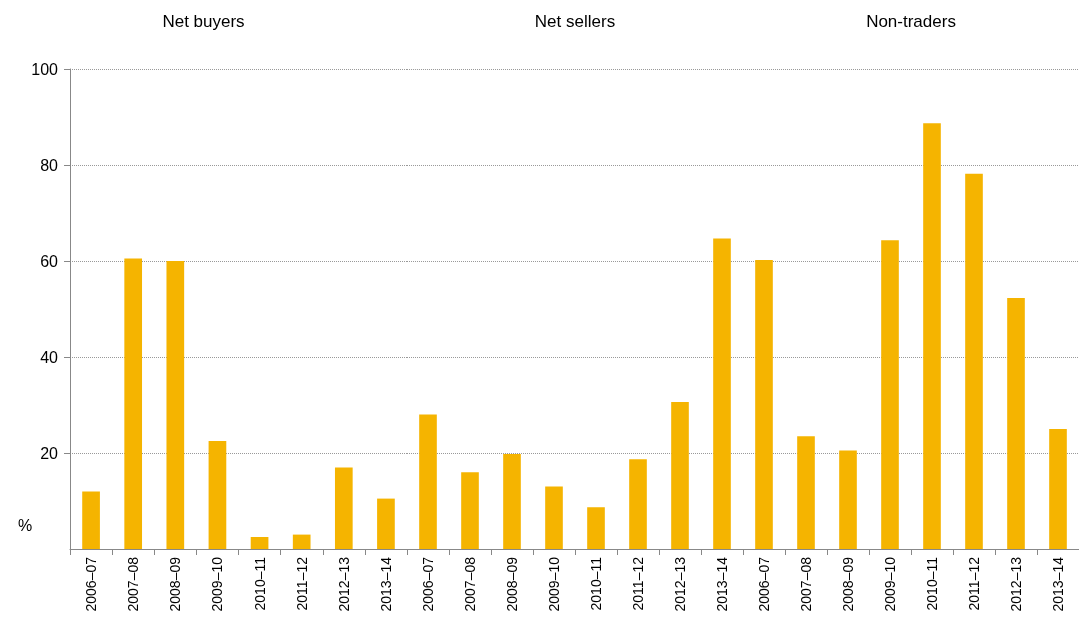 The image size is (1079, 641). I want to click on y-tick-label: 80, so click(49, 165).